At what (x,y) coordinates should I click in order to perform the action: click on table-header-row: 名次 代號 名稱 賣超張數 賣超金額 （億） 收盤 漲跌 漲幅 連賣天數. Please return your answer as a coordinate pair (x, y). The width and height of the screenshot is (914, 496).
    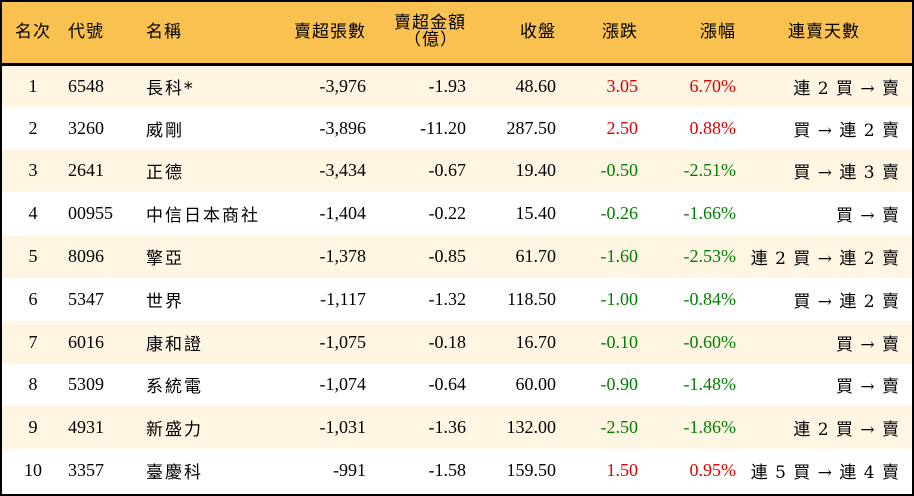
    Looking at the image, I should click on (457, 33).